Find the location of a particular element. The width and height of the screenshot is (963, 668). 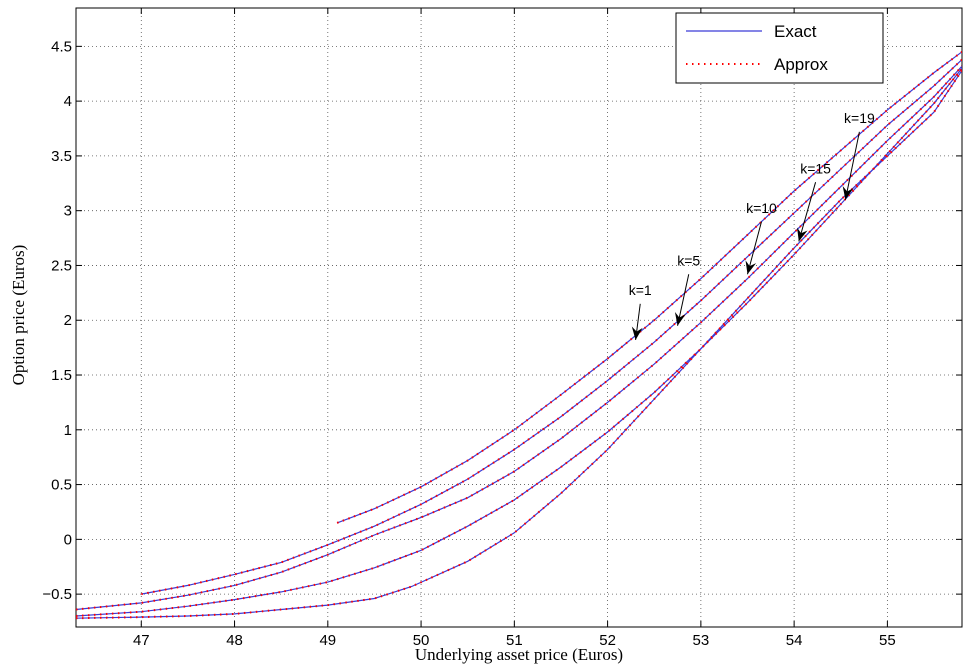

y-tick-label: 1 is located at coordinates (68, 430).